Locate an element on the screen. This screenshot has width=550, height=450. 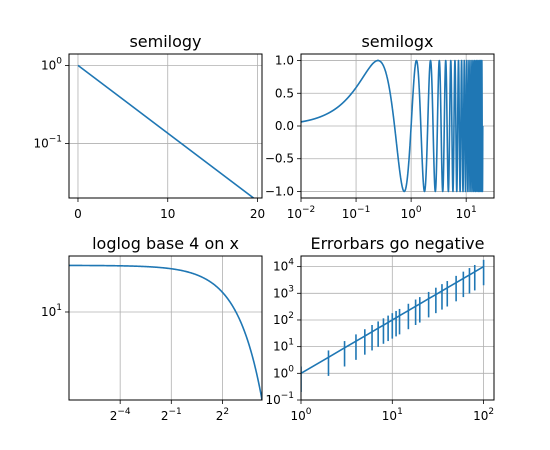
error-bars is located at coordinates (393, 325).